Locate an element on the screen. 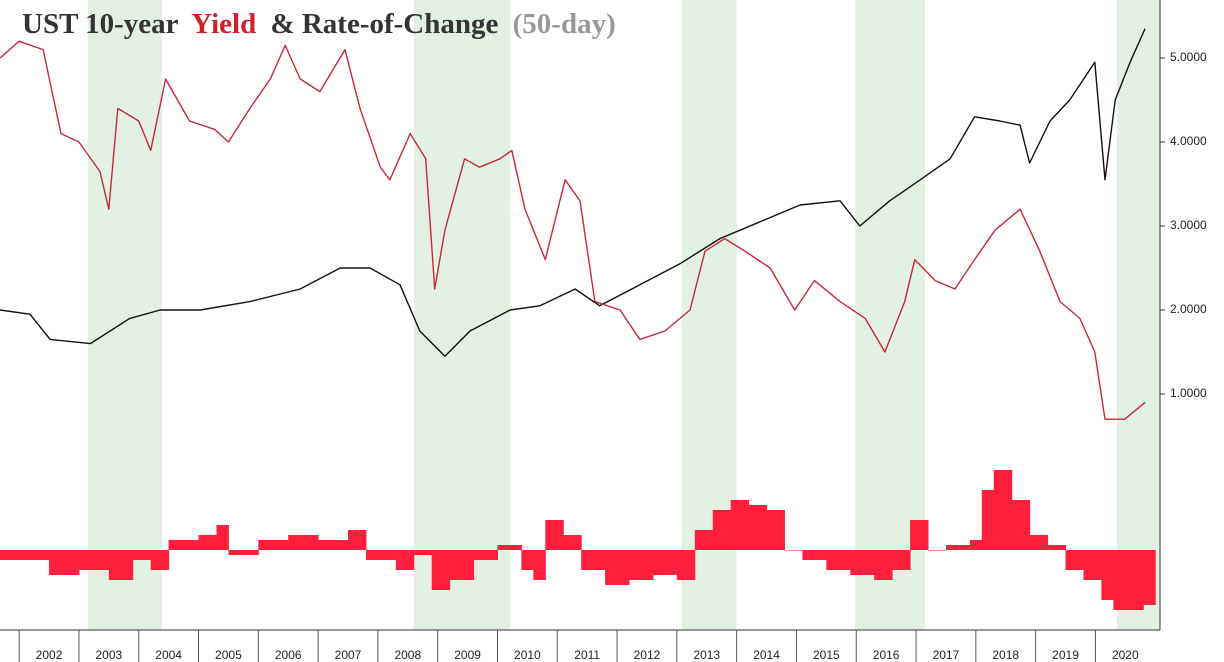 The width and height of the screenshot is (1224, 662). x-tick-label: 2002 is located at coordinates (49, 655).